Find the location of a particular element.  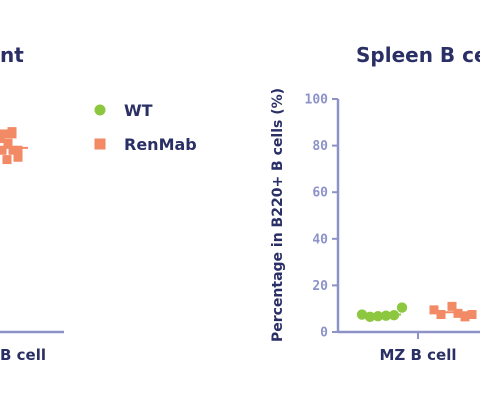

left-panel: nt B cell is located at coordinates (32, 203).